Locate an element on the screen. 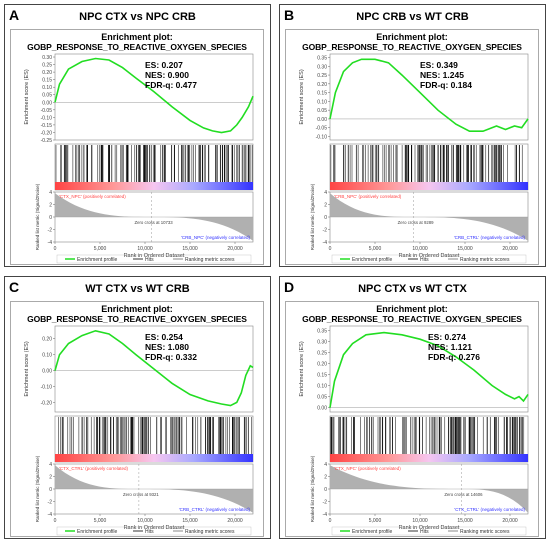 The width and height of the screenshot is (550, 545). y-tick-label: -0.10 is located at coordinates (322, 137).